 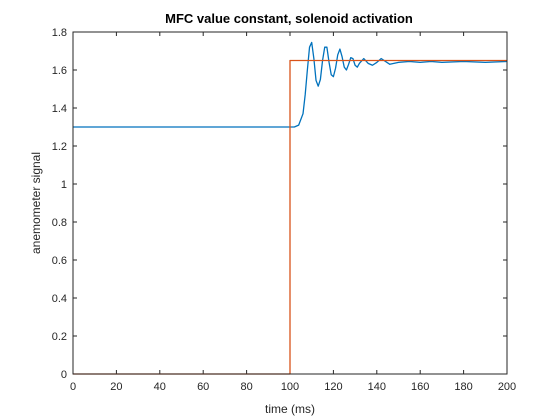 I want to click on y-tick-label: 1.4, so click(x=59, y=109).